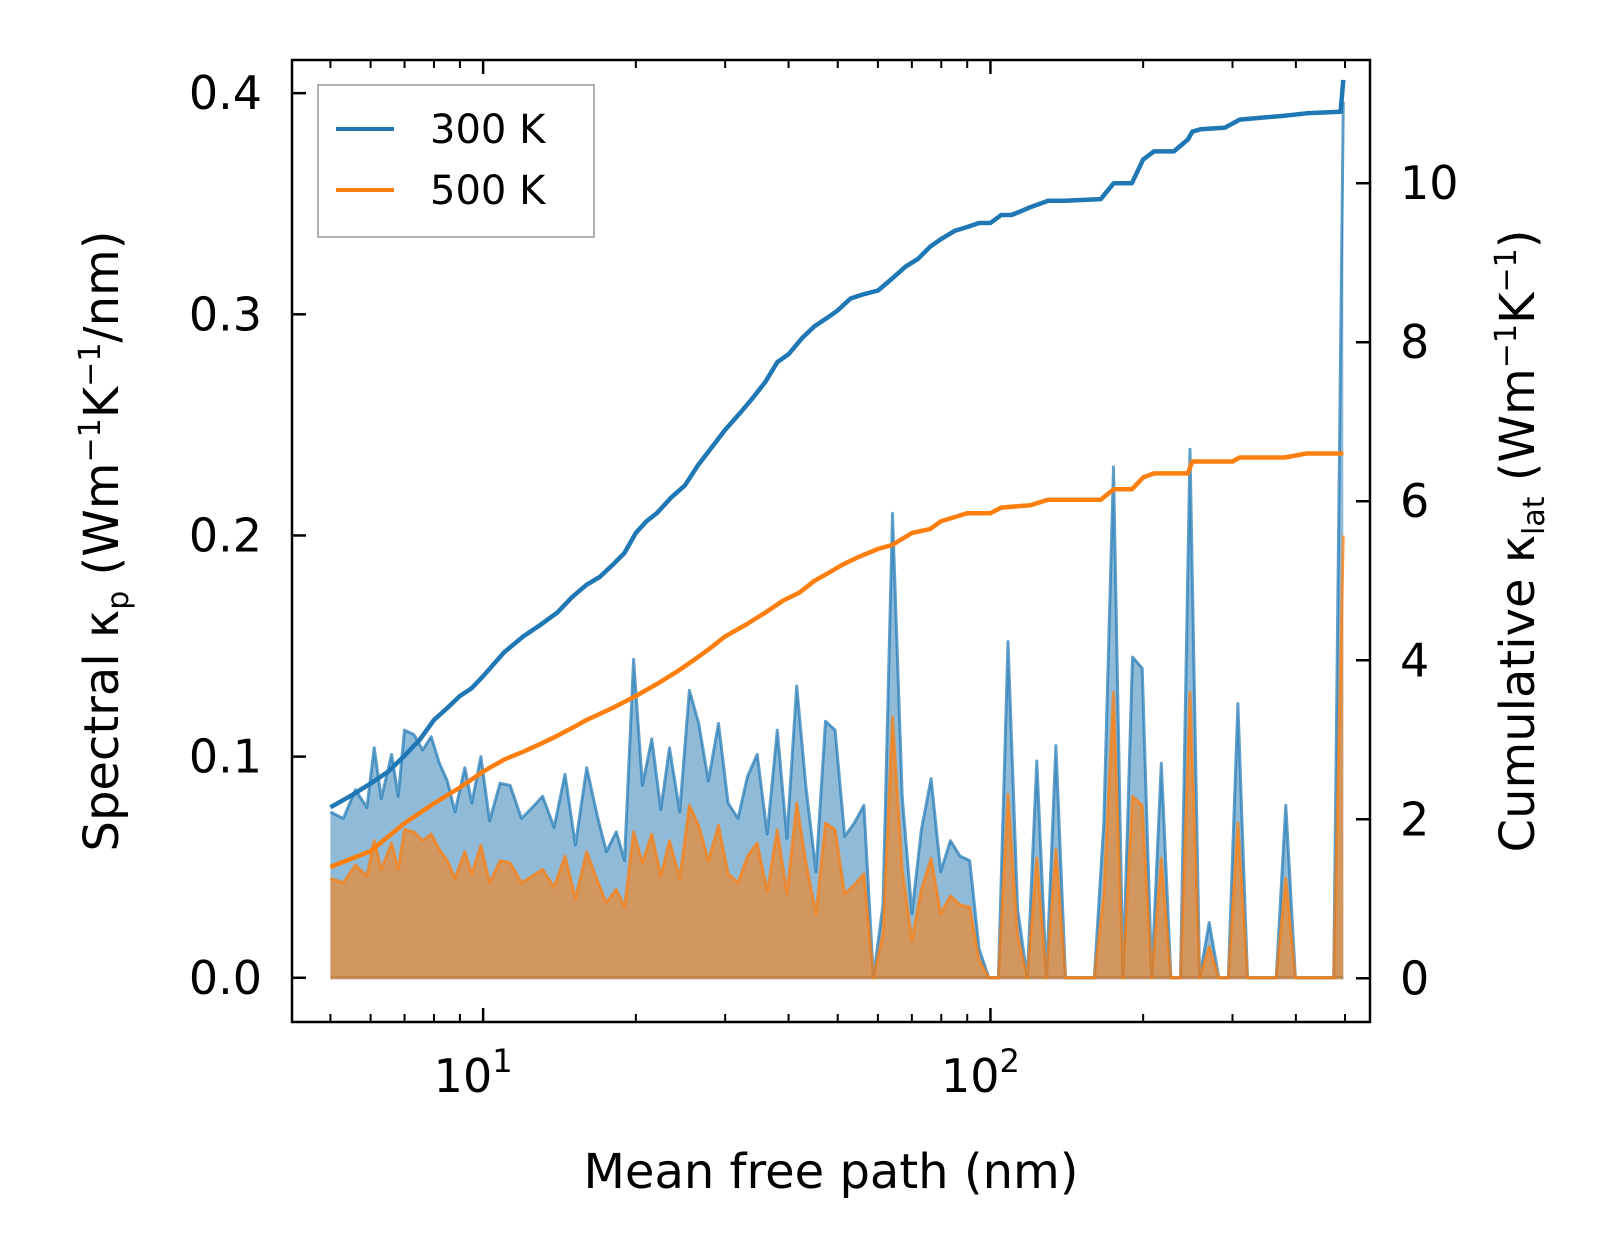  Describe the element at coordinates (102, 287) in the screenshot. I see `y-left-label-unit-close: /nm)` at that location.